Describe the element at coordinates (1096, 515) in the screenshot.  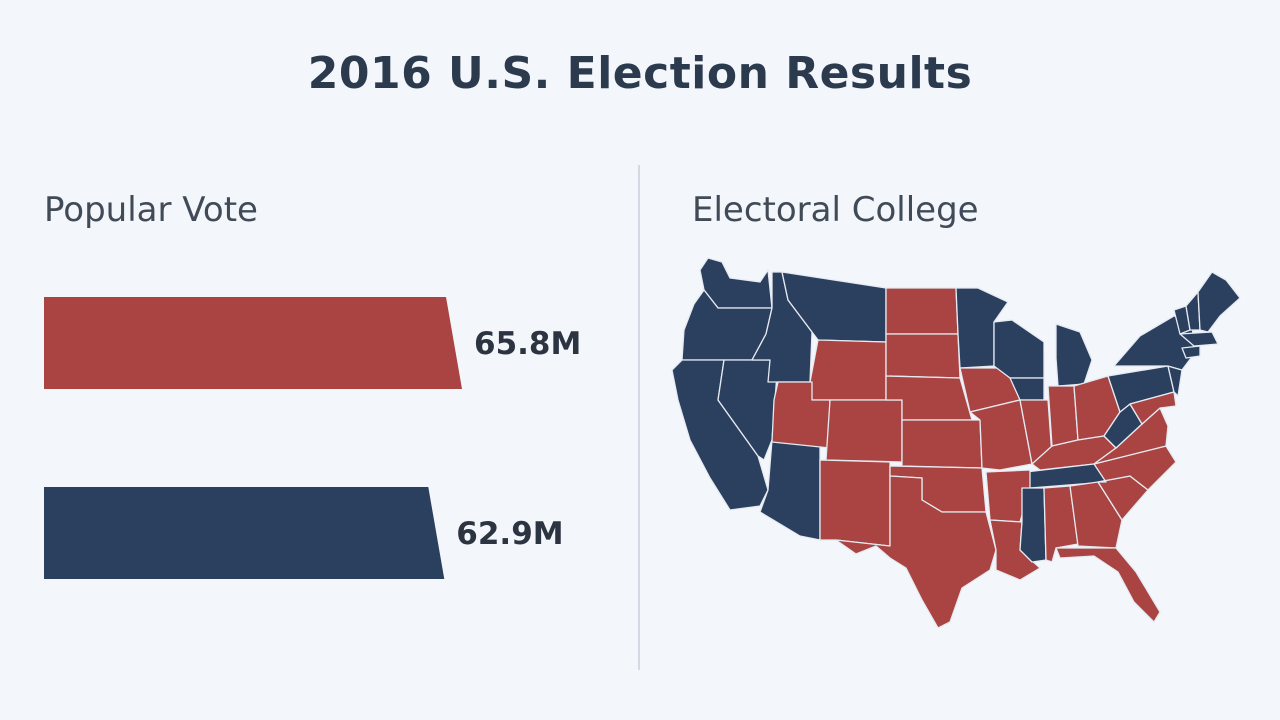
I see `state-georgia` at that location.